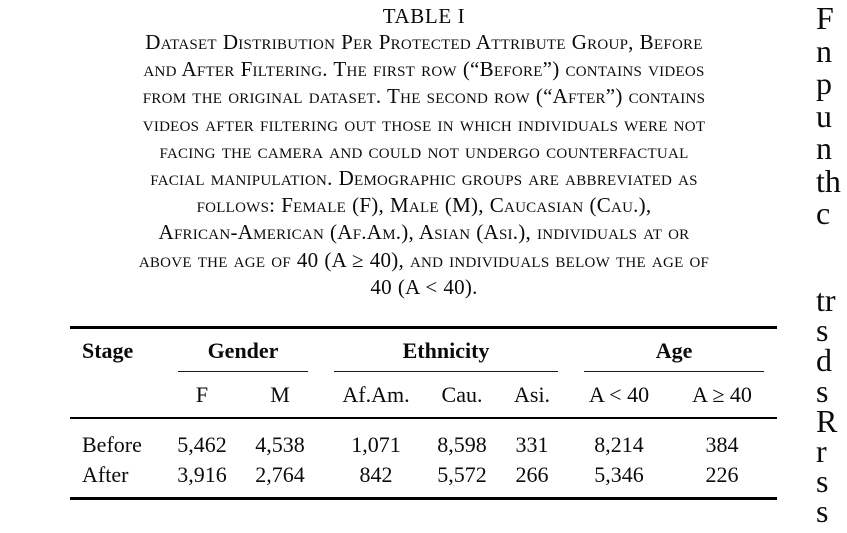  What do you see at coordinates (243, 350) in the screenshot?
I see `column-group-gender: Gender` at bounding box center [243, 350].